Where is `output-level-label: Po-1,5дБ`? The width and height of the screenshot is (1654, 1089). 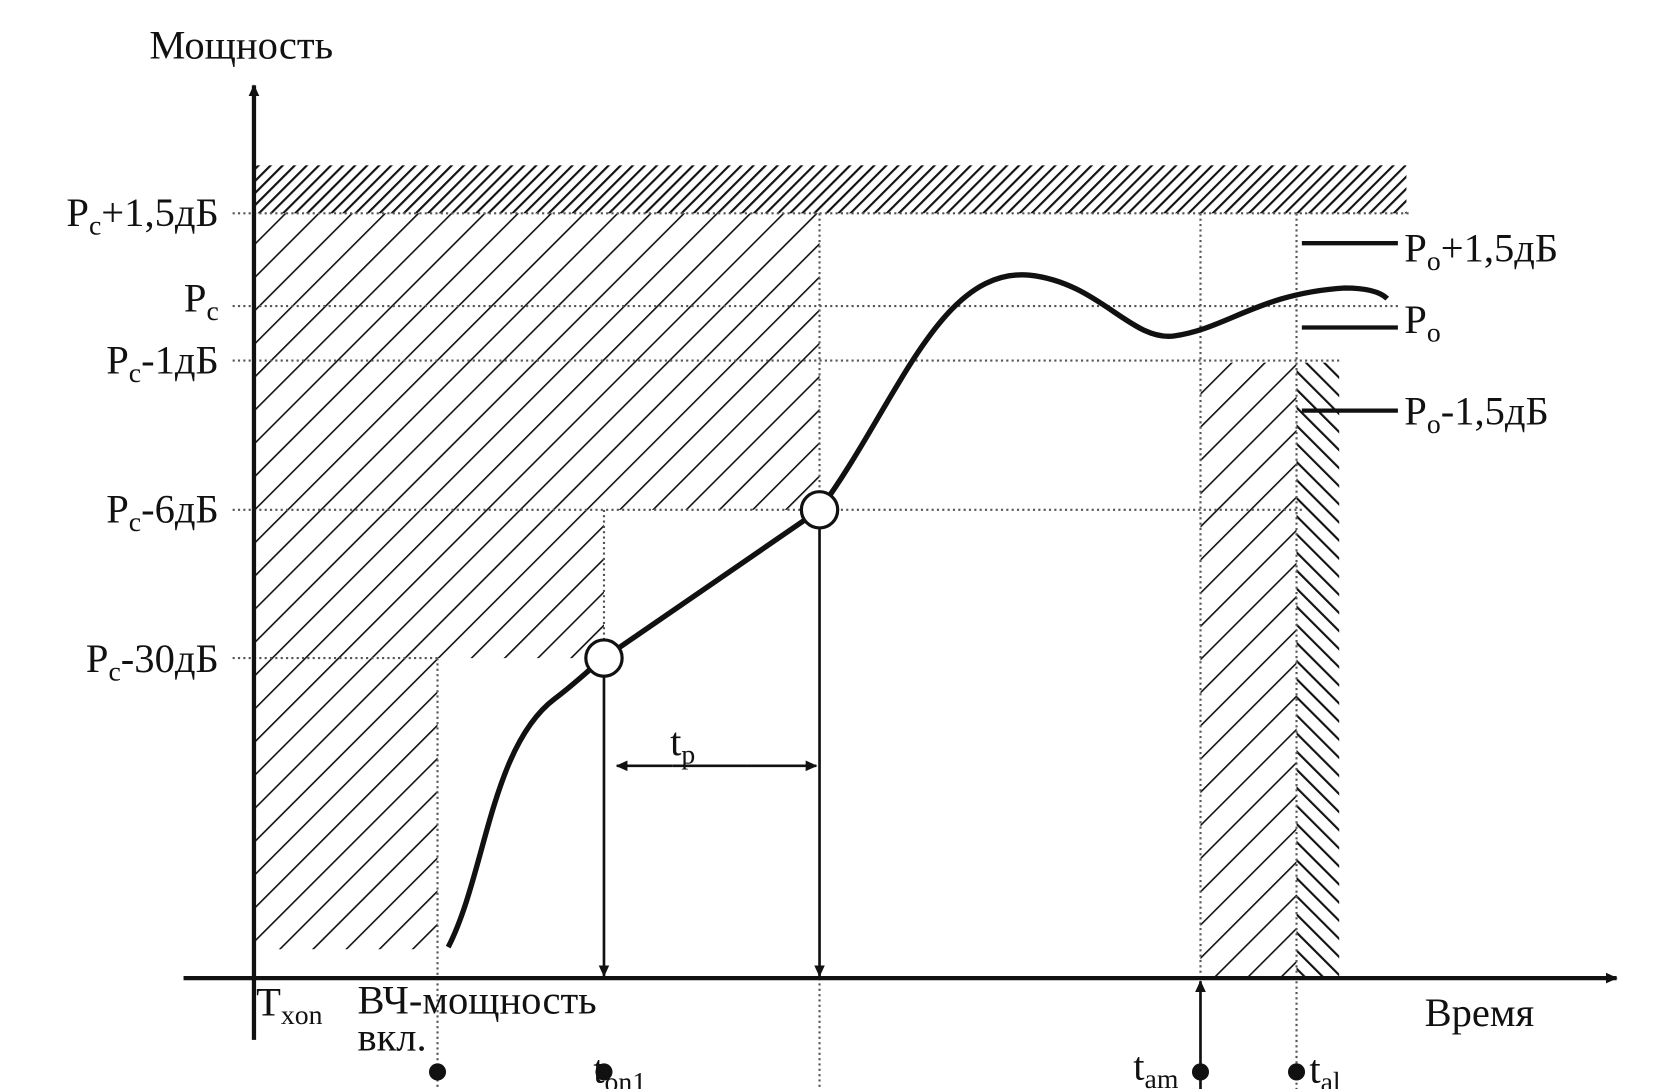 output-level-label: Po-1,5дБ is located at coordinates (1476, 414).